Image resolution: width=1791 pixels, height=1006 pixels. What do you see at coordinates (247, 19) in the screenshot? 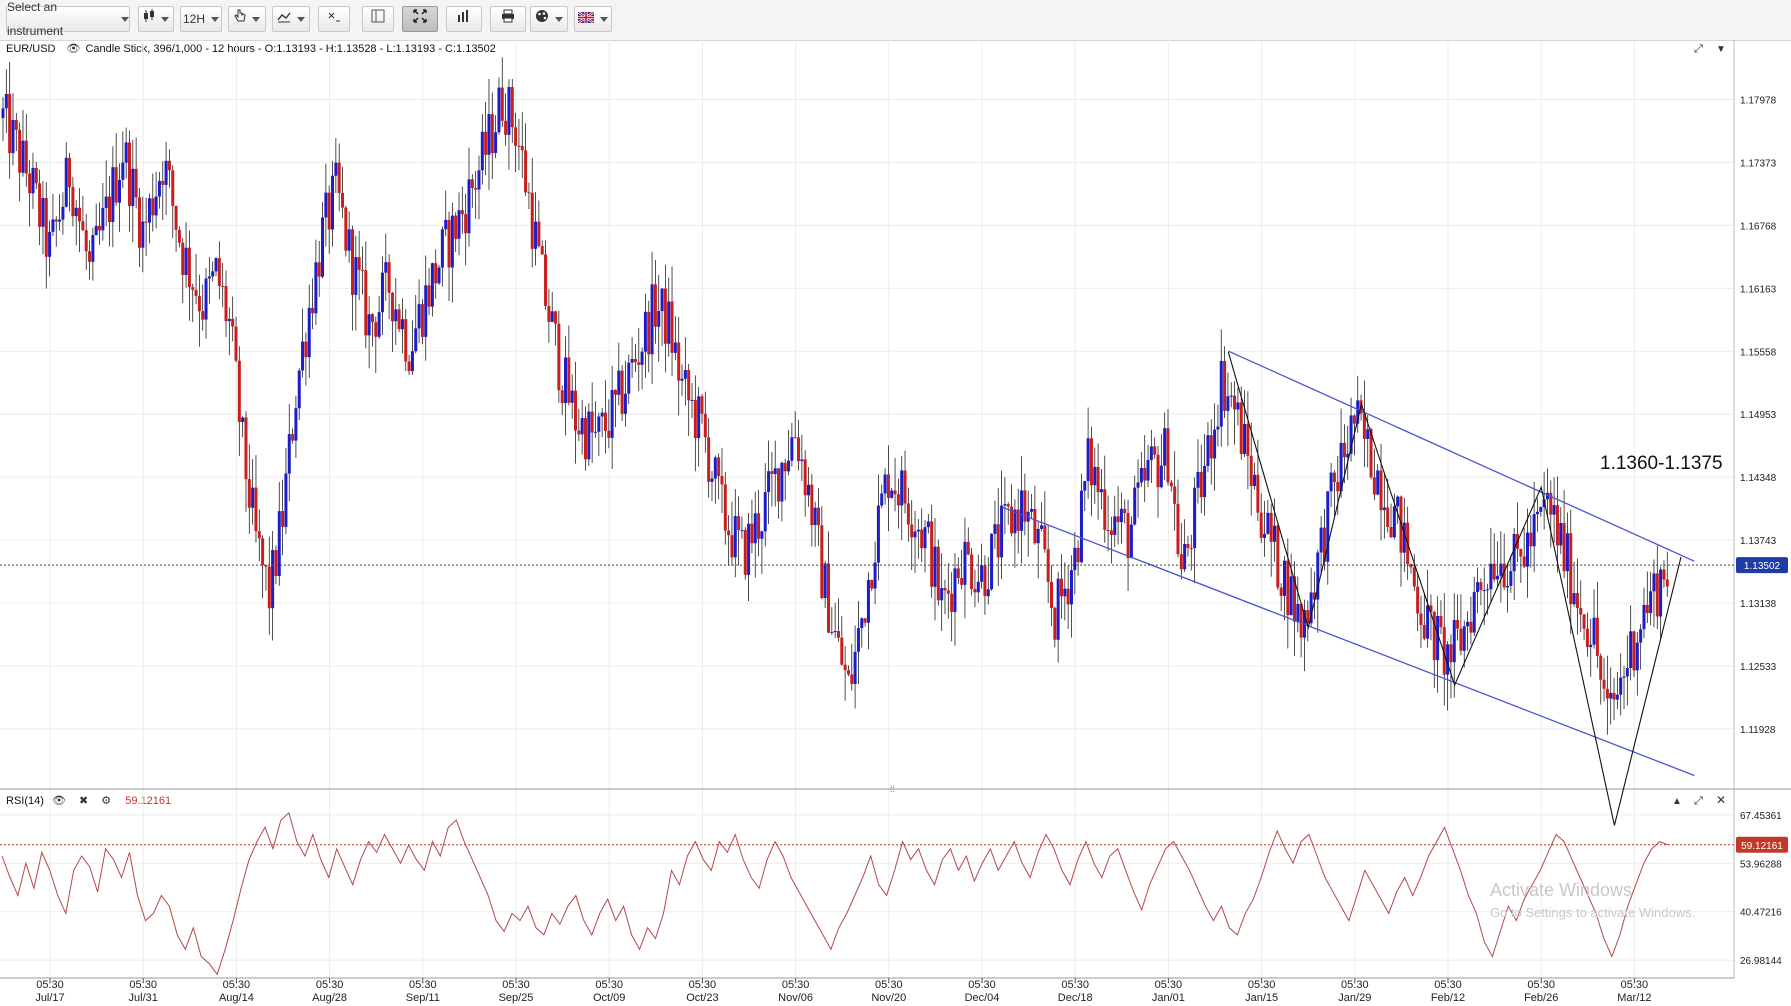
I see `drawing-tools-button` at bounding box center [247, 19].